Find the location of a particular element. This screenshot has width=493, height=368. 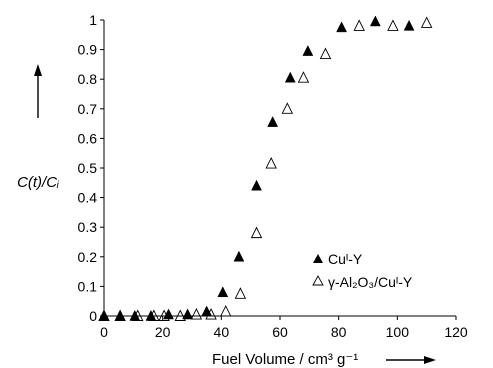

legend-marker-cu-y is located at coordinates (318, 258).